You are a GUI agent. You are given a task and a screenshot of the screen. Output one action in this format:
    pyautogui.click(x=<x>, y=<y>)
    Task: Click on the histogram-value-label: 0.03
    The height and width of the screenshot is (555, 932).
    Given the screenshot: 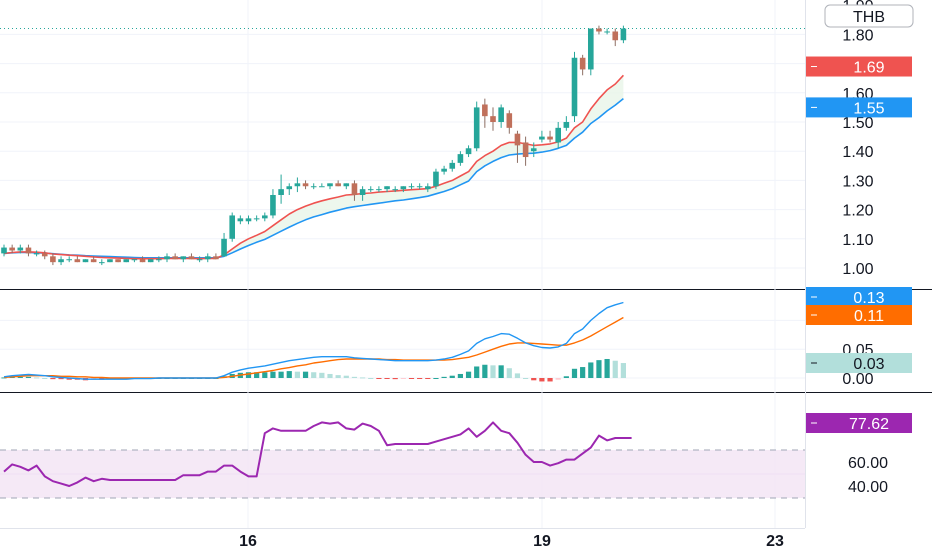 What is the action you would take?
    pyautogui.click(x=859, y=363)
    